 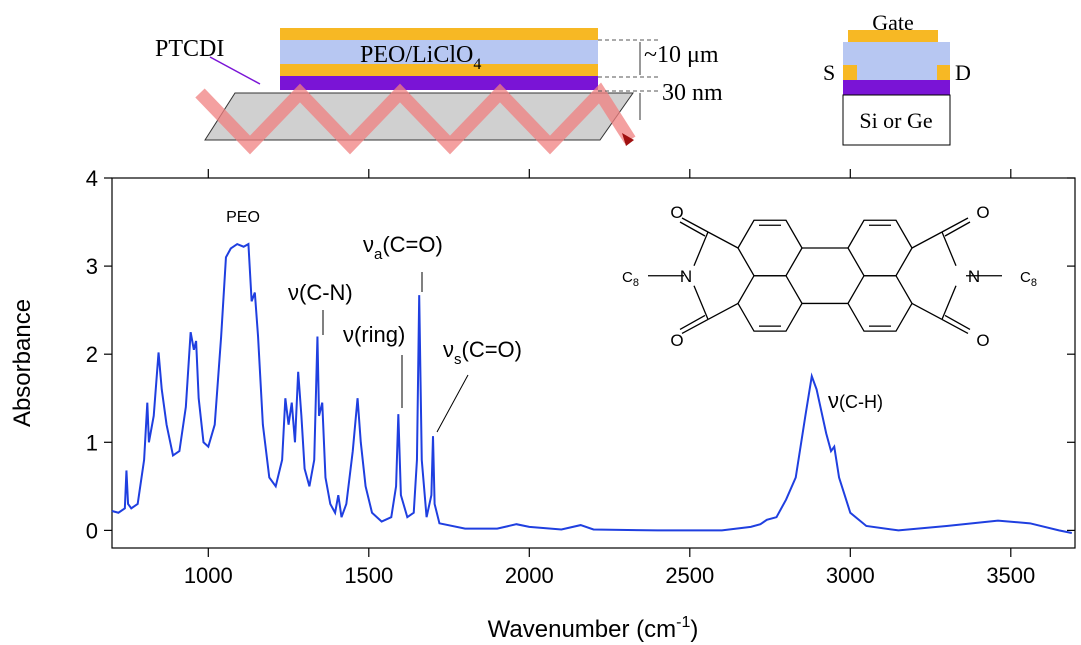 I want to click on ptcdi, so click(x=896, y=87).